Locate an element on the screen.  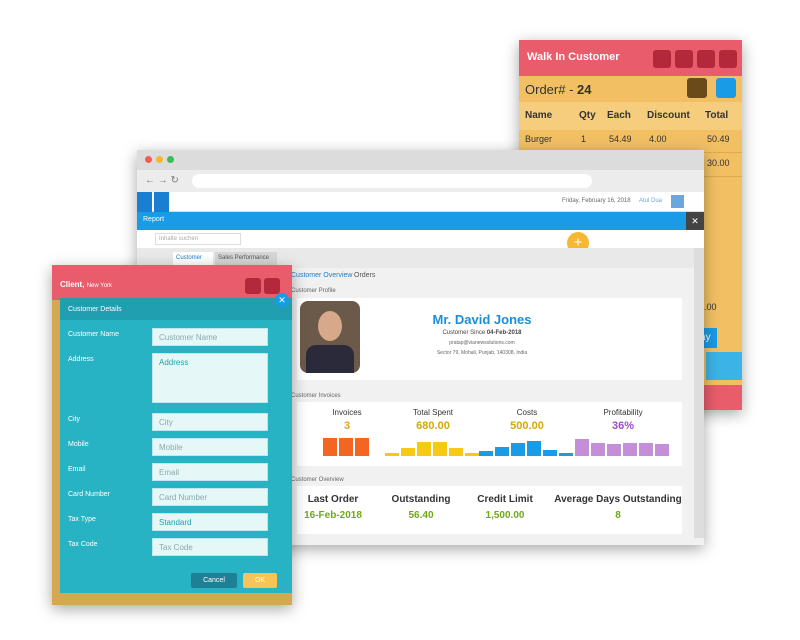
order-label: Order# - 24 is located at coordinates (558, 89).